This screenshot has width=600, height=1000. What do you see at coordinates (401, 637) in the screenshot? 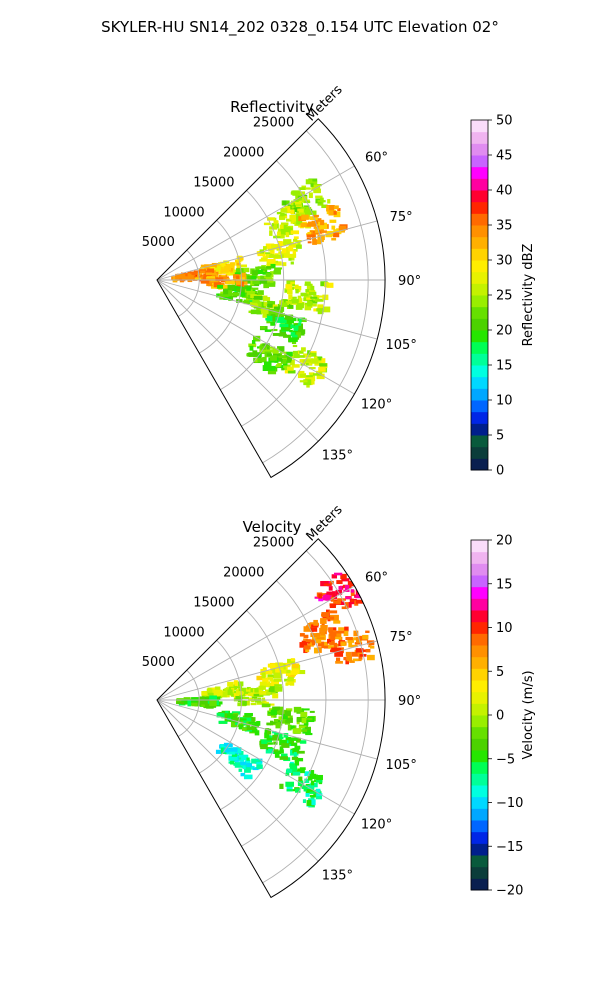
I see `velocity-azimuth-tick-label: 75°` at bounding box center [401, 637].